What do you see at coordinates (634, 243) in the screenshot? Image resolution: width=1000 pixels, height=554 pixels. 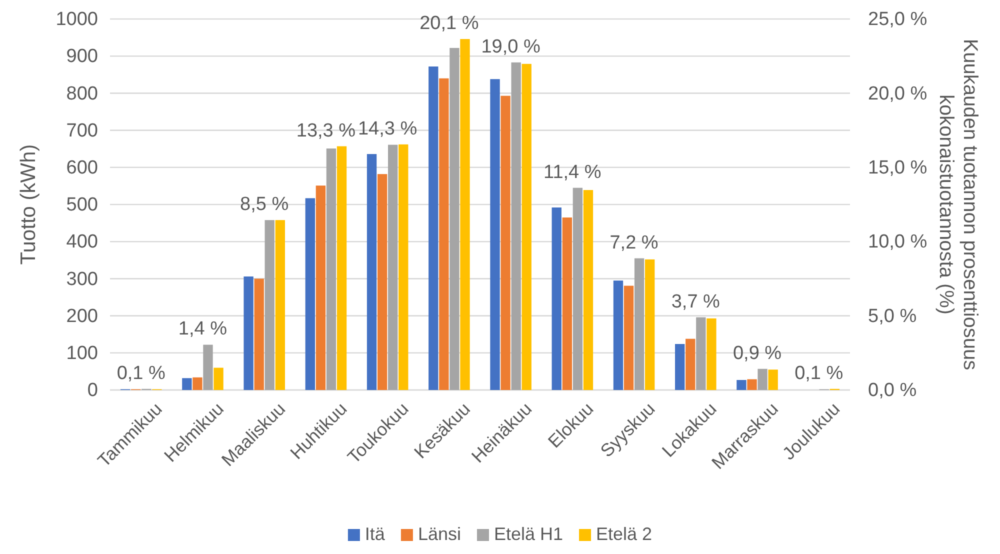 I see `annotation: 7,2 %` at bounding box center [634, 243].